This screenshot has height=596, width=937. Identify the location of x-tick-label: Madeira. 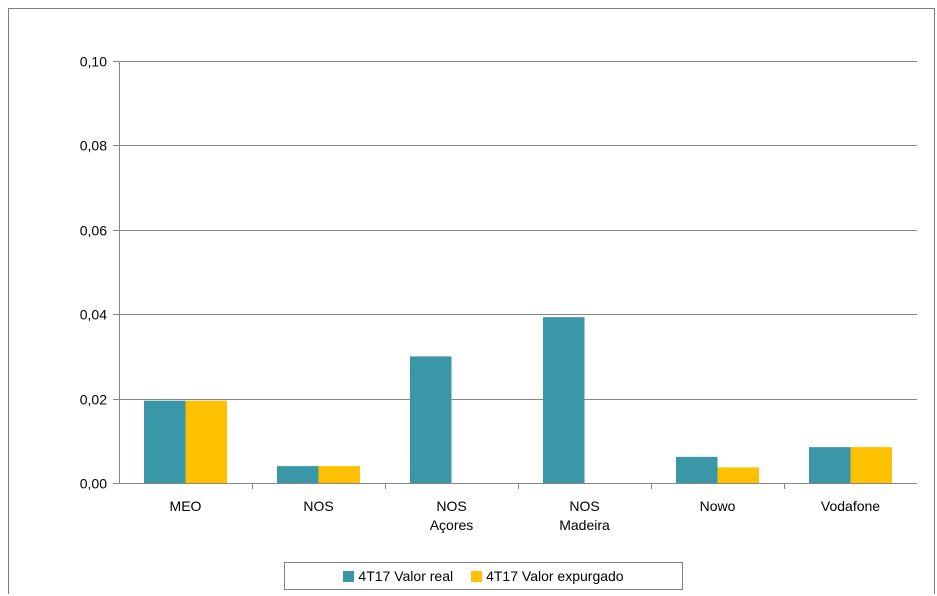
(584, 525).